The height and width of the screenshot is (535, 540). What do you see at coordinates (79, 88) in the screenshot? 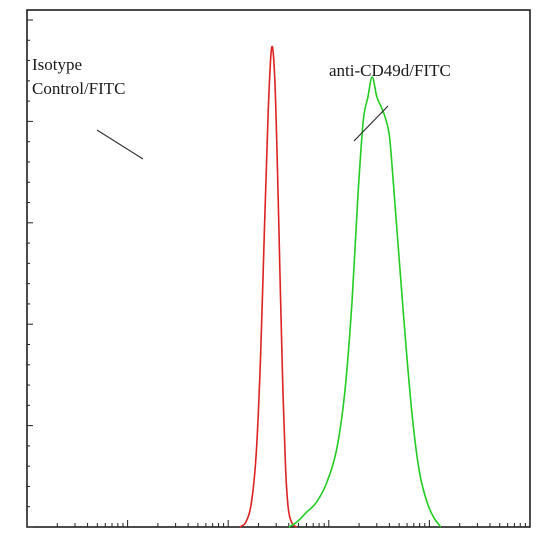
I see `annotation-line: Control/FITC` at bounding box center [79, 88].